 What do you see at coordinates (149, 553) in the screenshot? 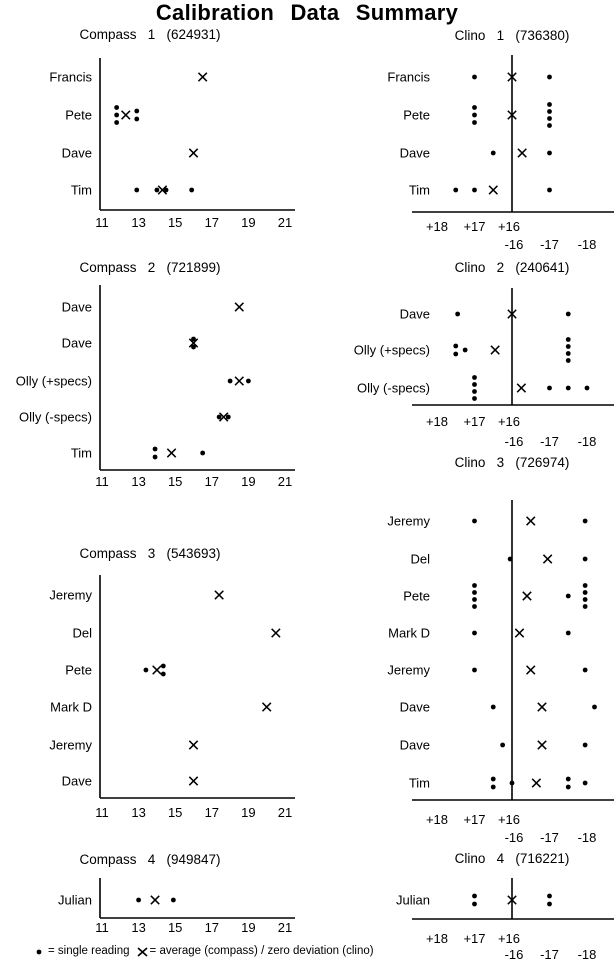
I see `plot-title: Compass 3 (543693)` at bounding box center [149, 553].